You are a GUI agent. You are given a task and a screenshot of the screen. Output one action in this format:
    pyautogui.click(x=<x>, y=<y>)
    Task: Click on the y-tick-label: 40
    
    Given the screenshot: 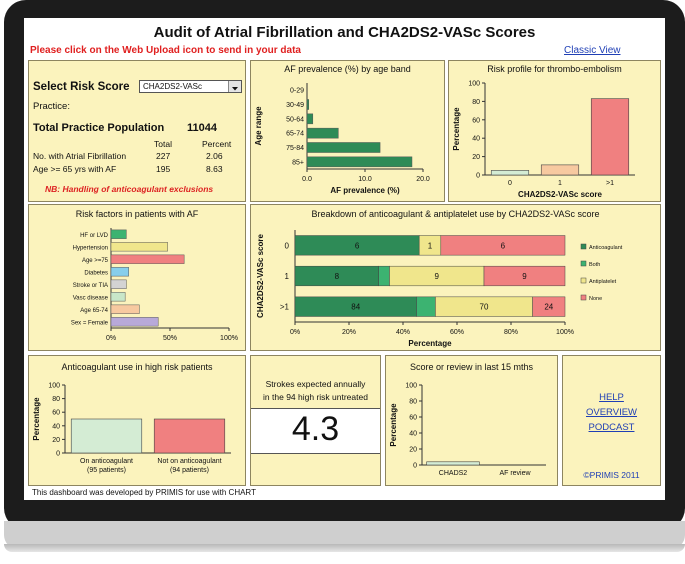 What is the action you would take?
    pyautogui.click(x=56, y=426)
    